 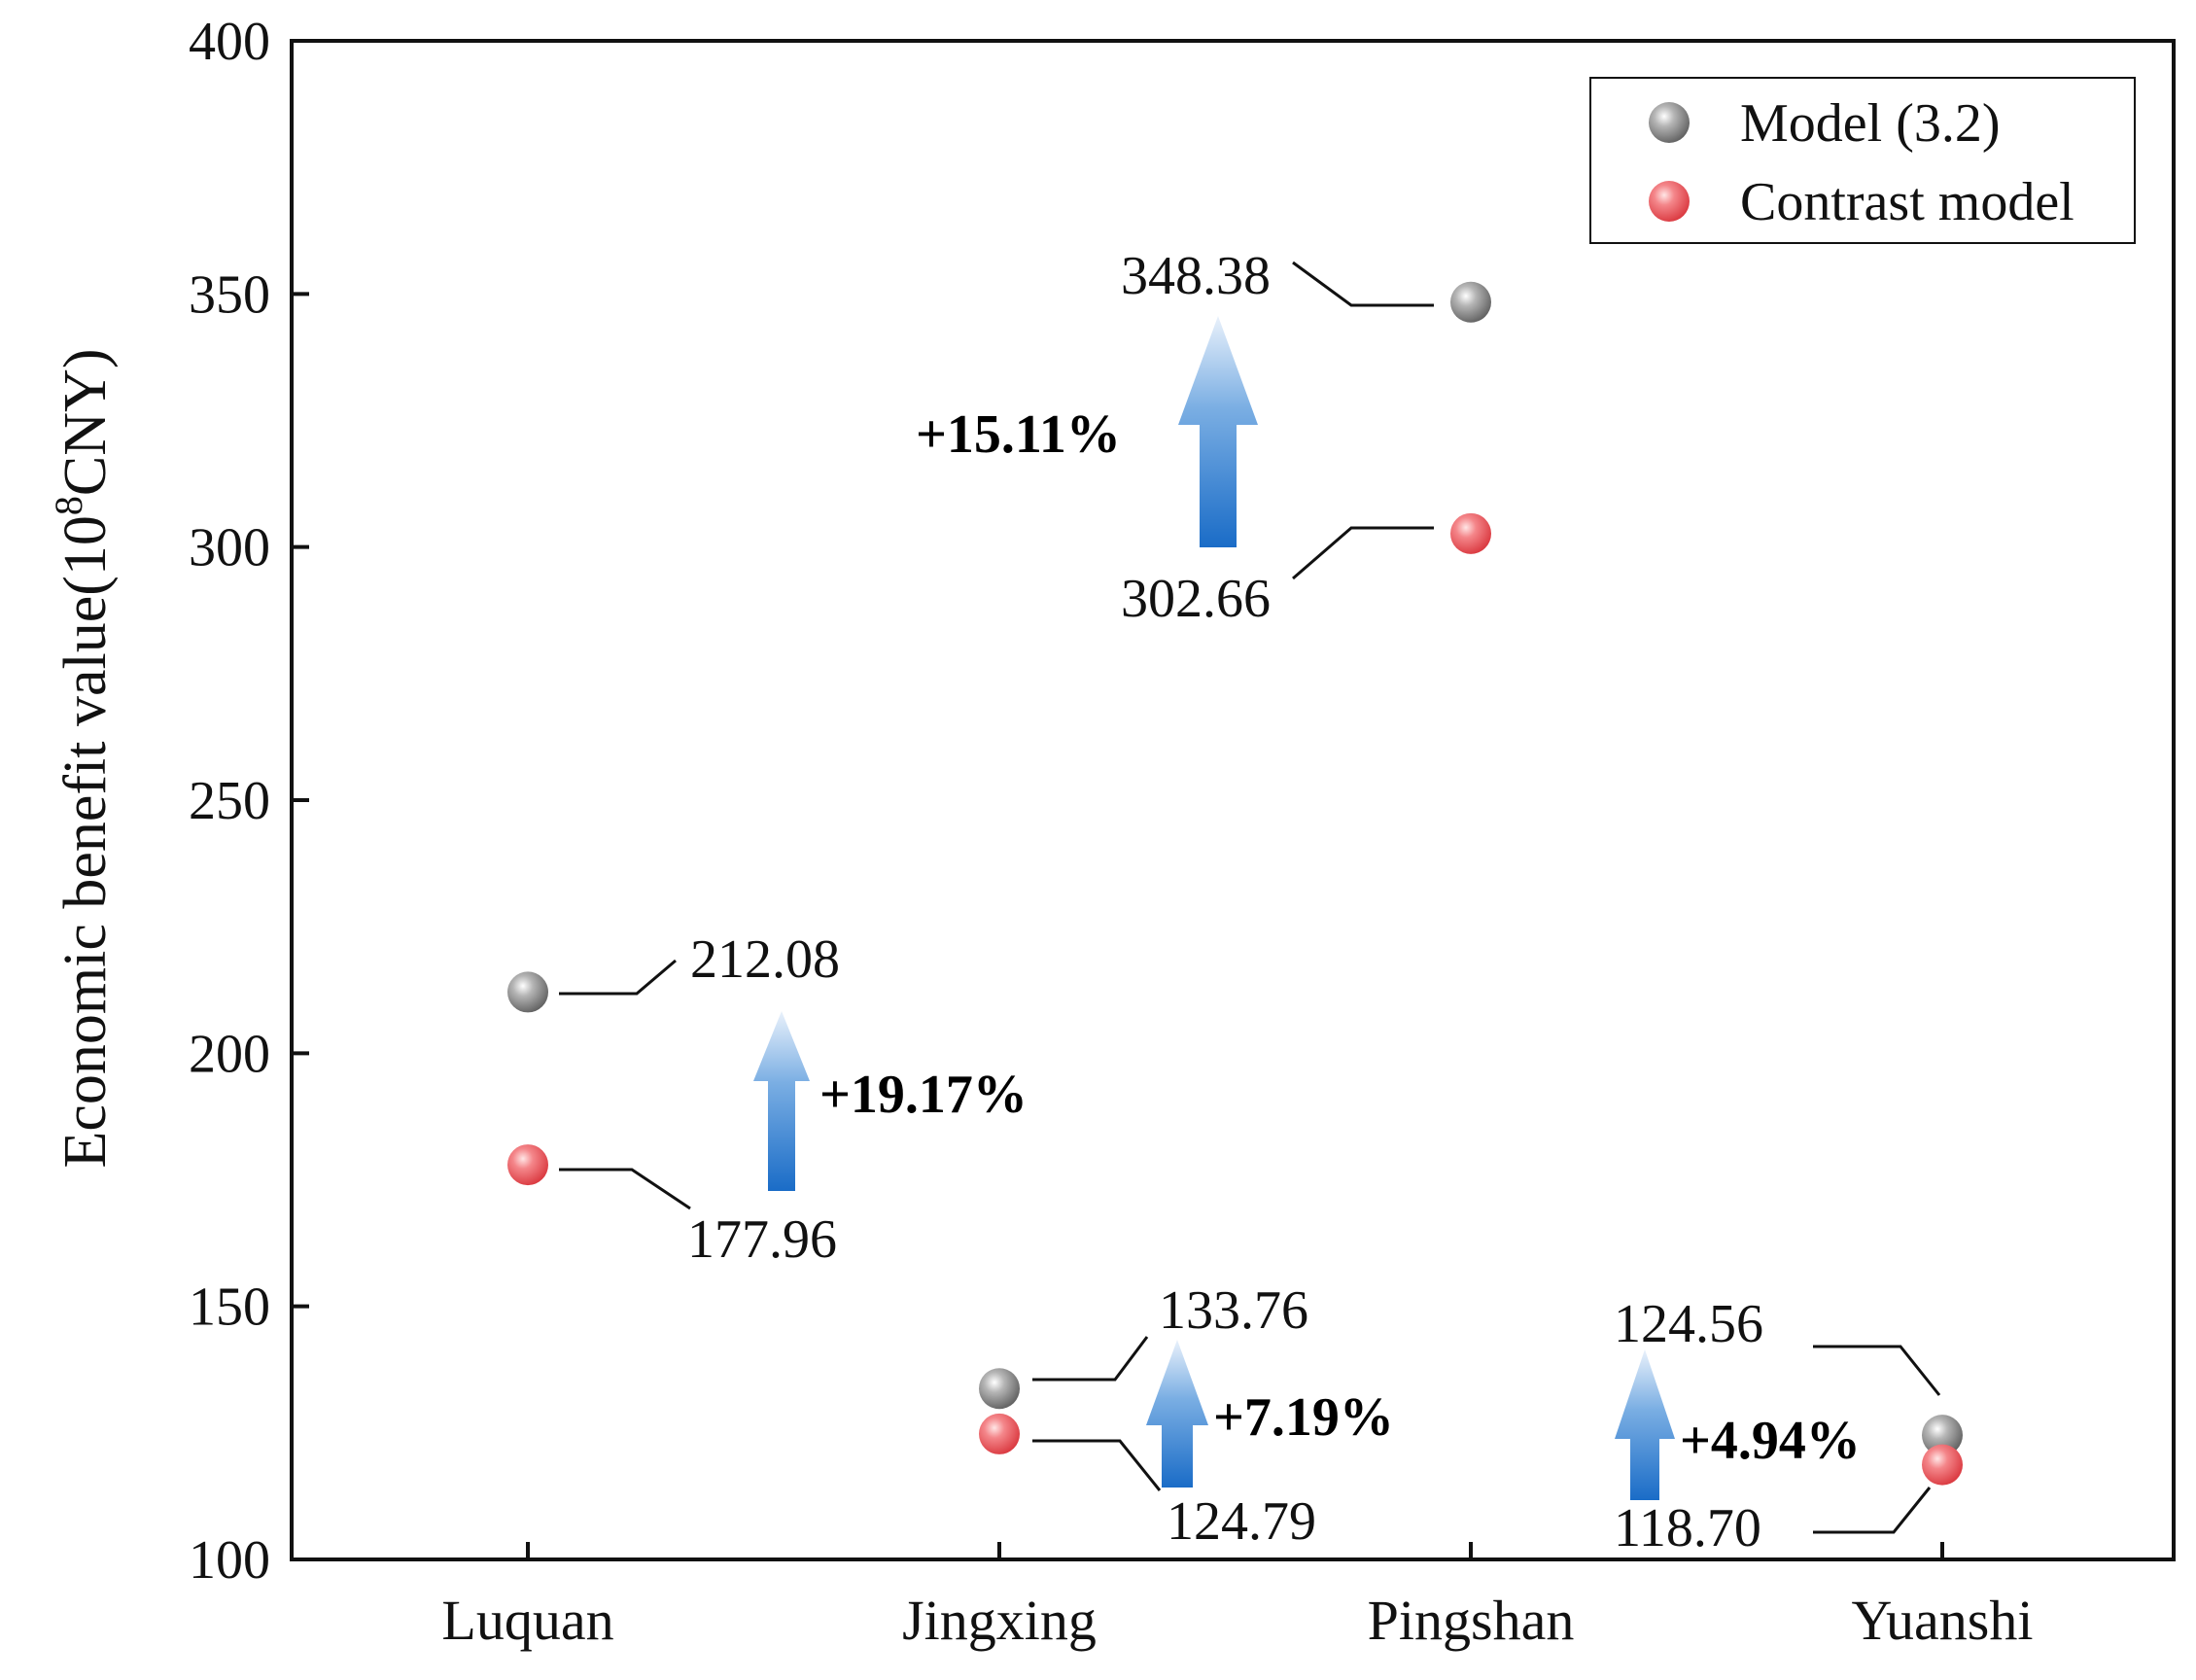 I want to click on y-tick-label-100: 100, so click(x=230, y=1560).